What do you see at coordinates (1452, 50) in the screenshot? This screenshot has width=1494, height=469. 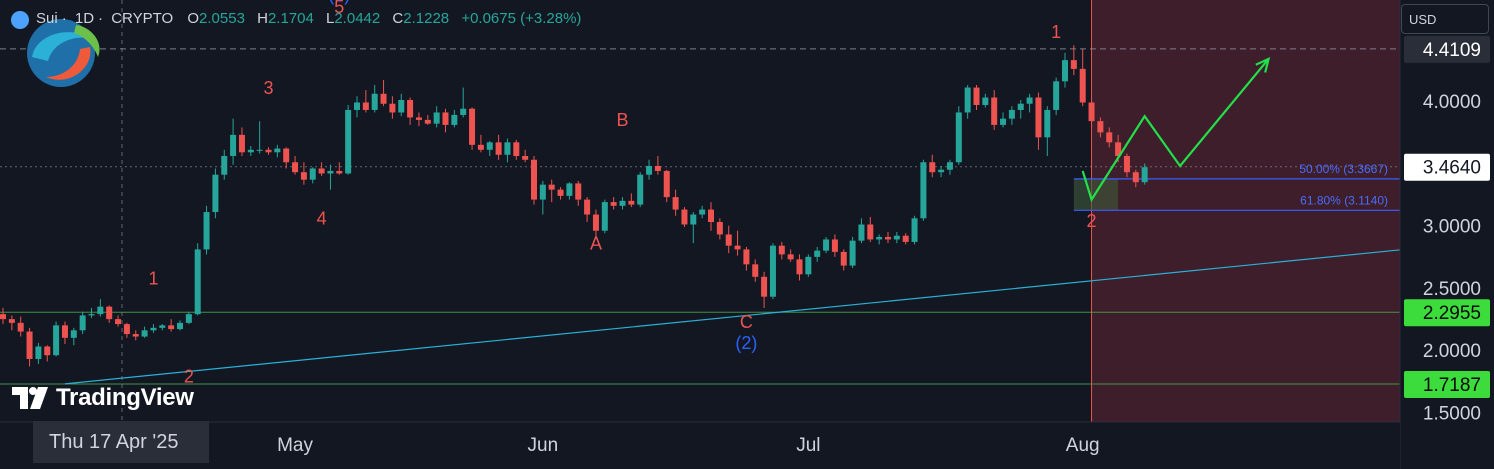 I see `price-tag-label: 4.4109` at bounding box center [1452, 50].